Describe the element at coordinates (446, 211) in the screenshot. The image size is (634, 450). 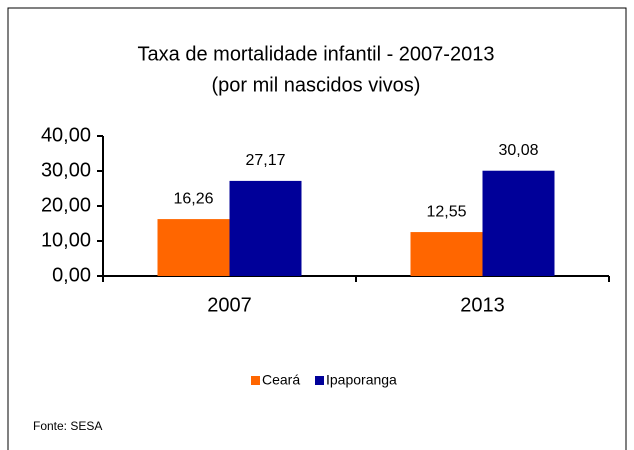
I see `value-label: 12,55` at that location.